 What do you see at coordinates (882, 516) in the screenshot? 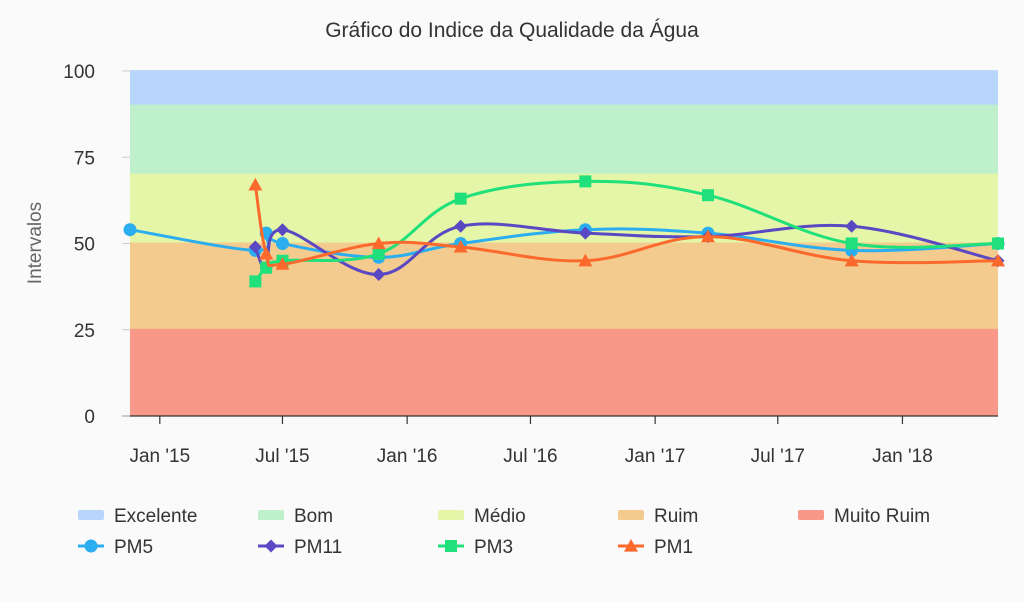
I see `legend-label: Muito Ruim` at bounding box center [882, 516].